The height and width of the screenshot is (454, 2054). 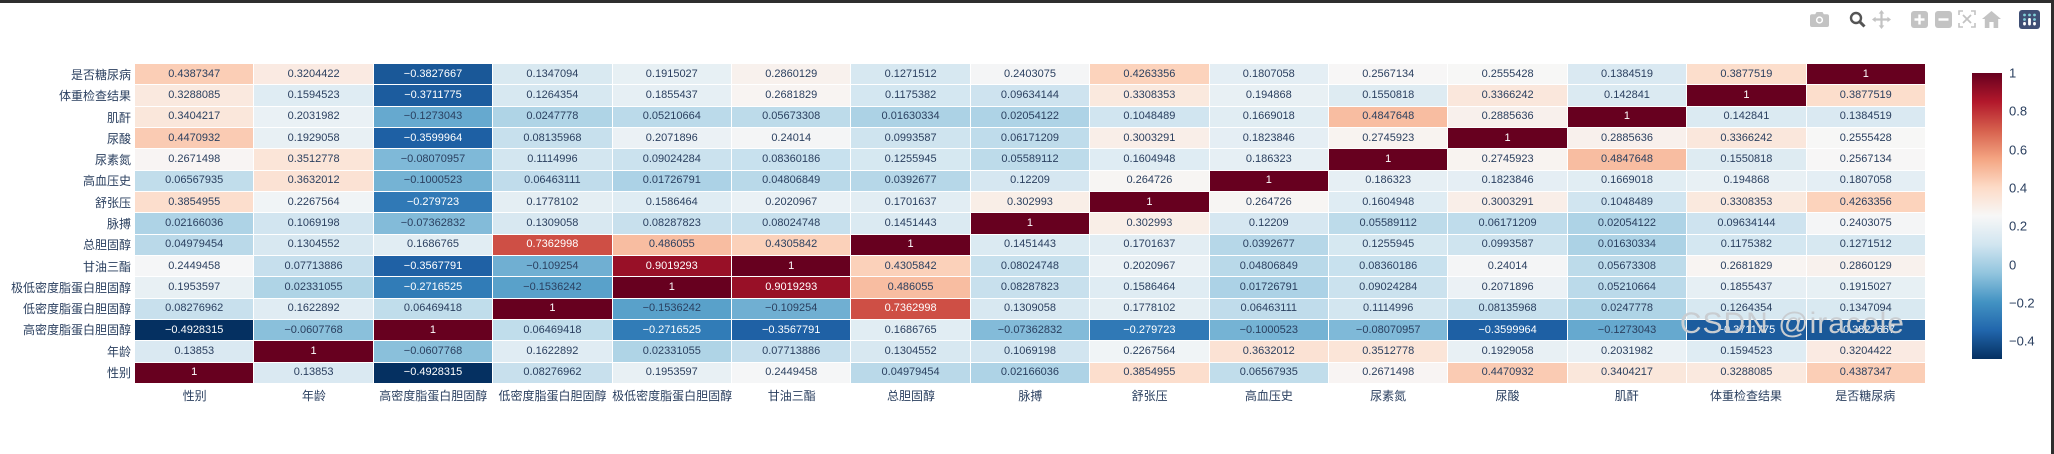 What do you see at coordinates (1268, 159) in the screenshot?
I see `heatmap-cell: 0.186323` at bounding box center [1268, 159].